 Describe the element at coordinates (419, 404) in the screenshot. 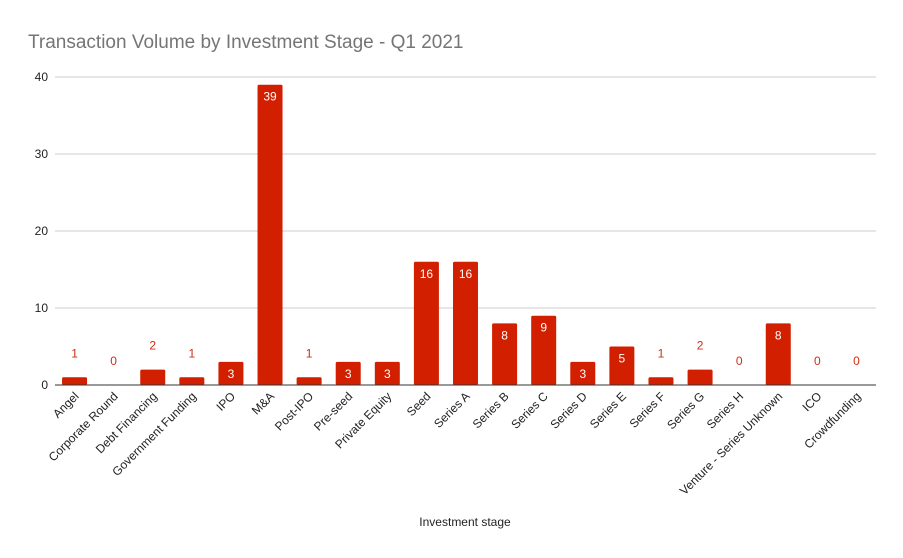

I see `x-tick-label: Seed` at that location.